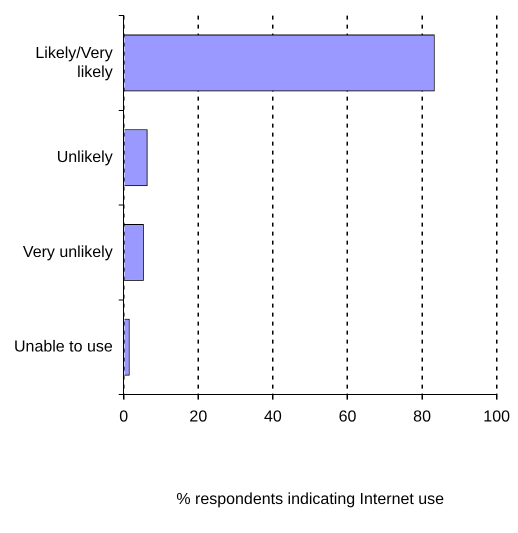 This screenshot has width=518, height=533. I want to click on x-tick-label: 80, so click(422, 417).